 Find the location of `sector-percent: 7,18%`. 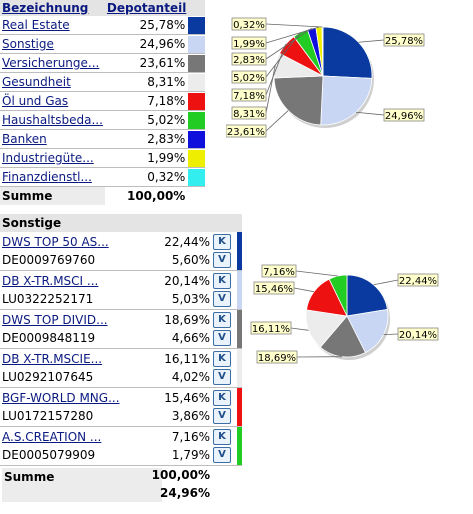

sector-percent: 7,18% is located at coordinates (146, 101).